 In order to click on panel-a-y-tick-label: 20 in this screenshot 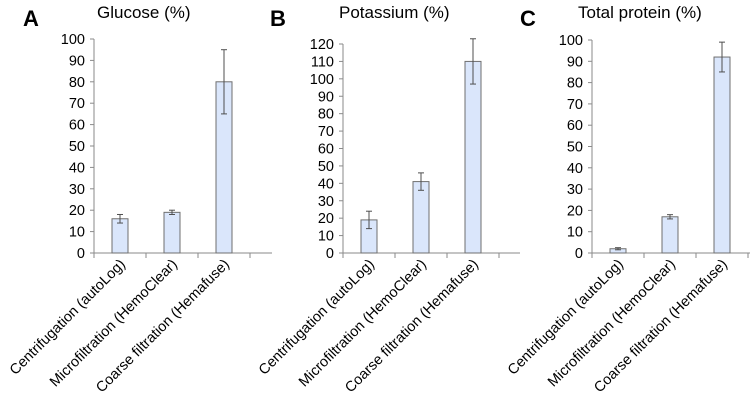, I will do `click(77, 211)`.